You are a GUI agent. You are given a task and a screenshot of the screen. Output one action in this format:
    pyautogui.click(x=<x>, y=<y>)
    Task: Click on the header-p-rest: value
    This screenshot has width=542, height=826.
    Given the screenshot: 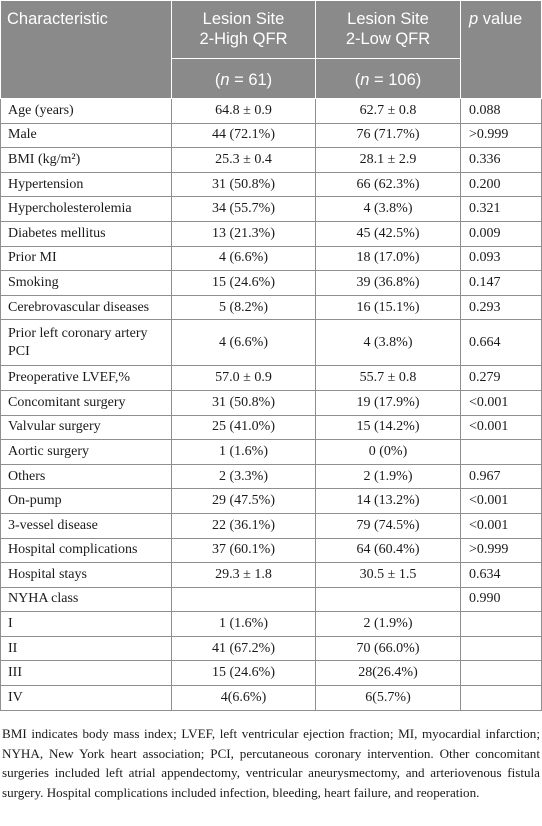 What is the action you would take?
    pyautogui.click(x=500, y=19)
    